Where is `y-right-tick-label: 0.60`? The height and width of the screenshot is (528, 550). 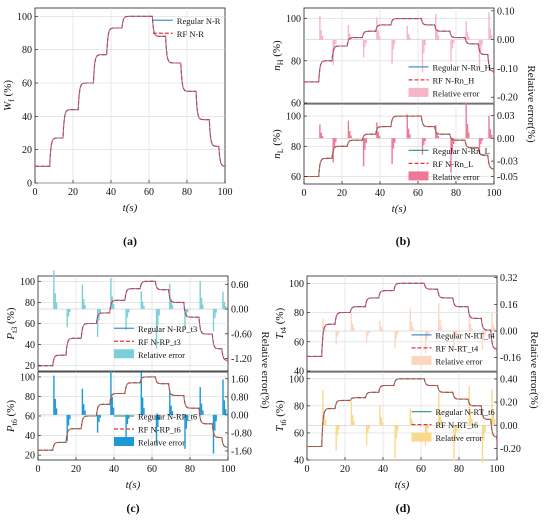
y-right-tick-label: 0.60 is located at coordinates (240, 285).